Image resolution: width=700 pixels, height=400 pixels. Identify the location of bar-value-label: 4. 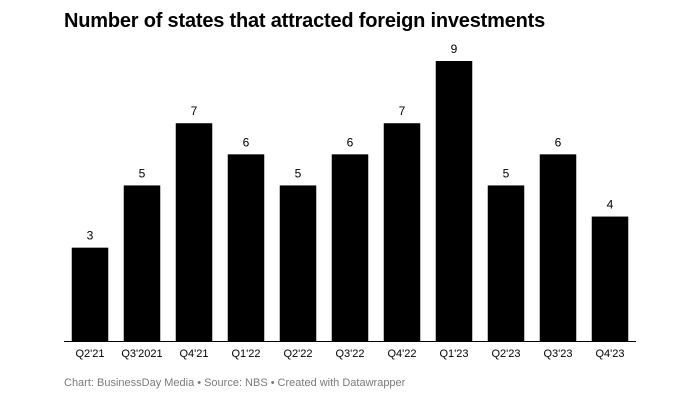
(610, 205).